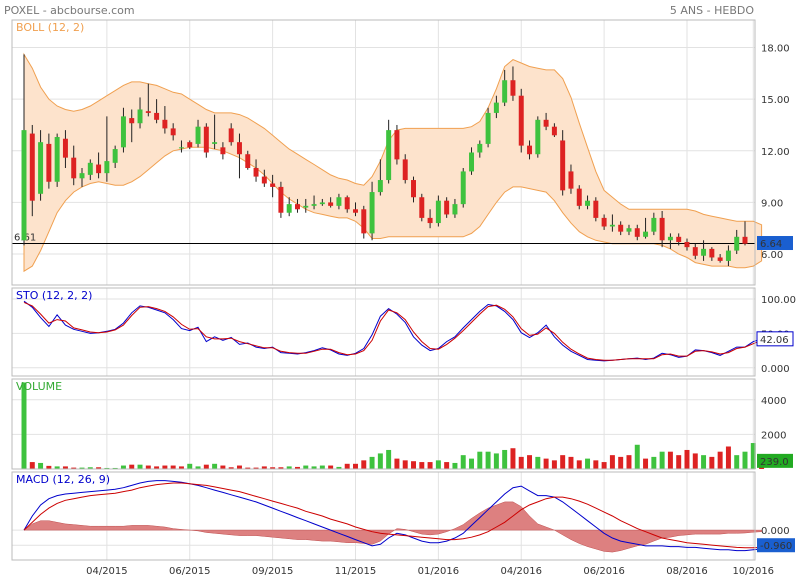  I want to click on y-tick-label: 100.00, so click(778, 300).